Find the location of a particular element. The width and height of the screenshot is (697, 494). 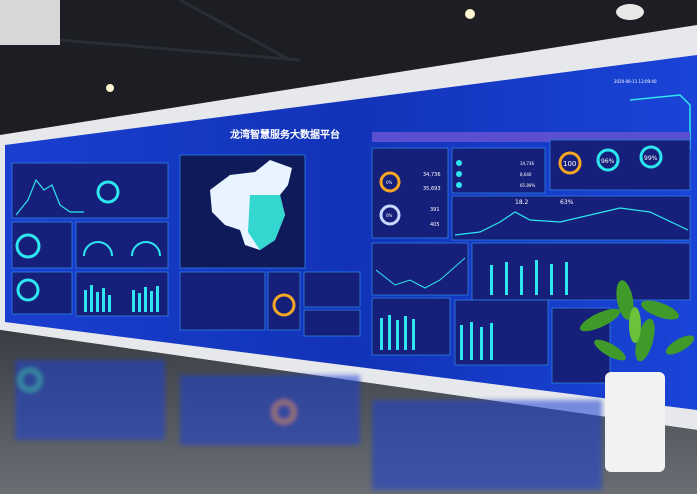

ring-96-label: 96% is located at coordinates (608, 161).